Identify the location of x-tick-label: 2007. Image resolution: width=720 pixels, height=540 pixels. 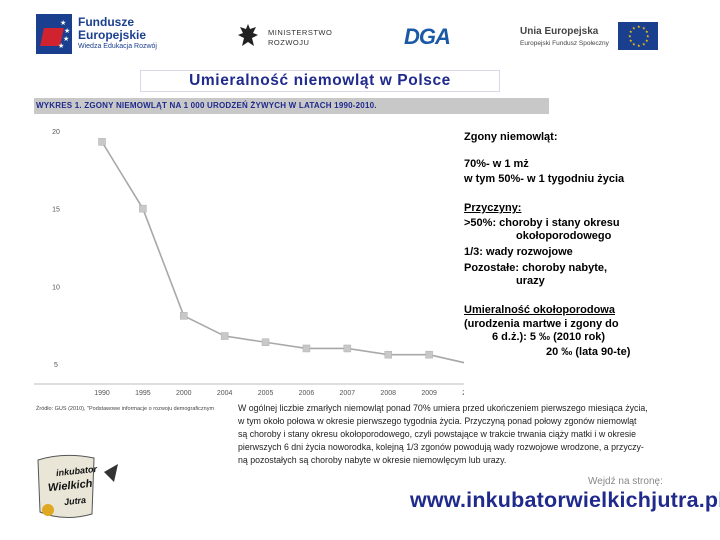
(348, 393).